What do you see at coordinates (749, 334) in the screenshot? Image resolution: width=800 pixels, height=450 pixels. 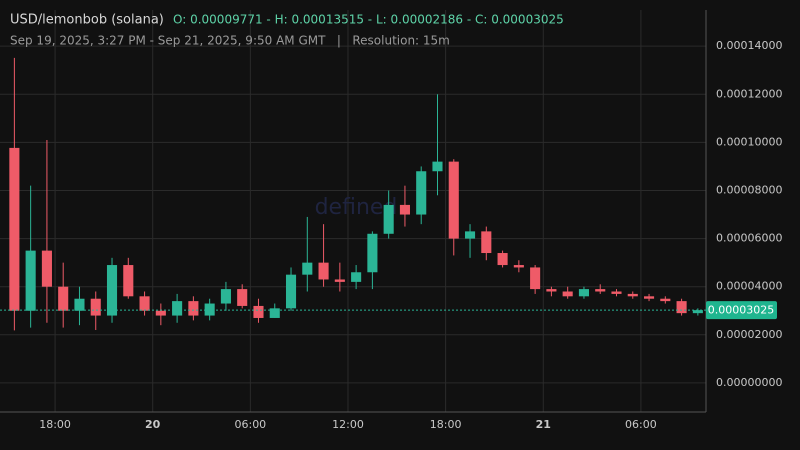 I see `y-tick-label: 0.00002000` at bounding box center [749, 334].